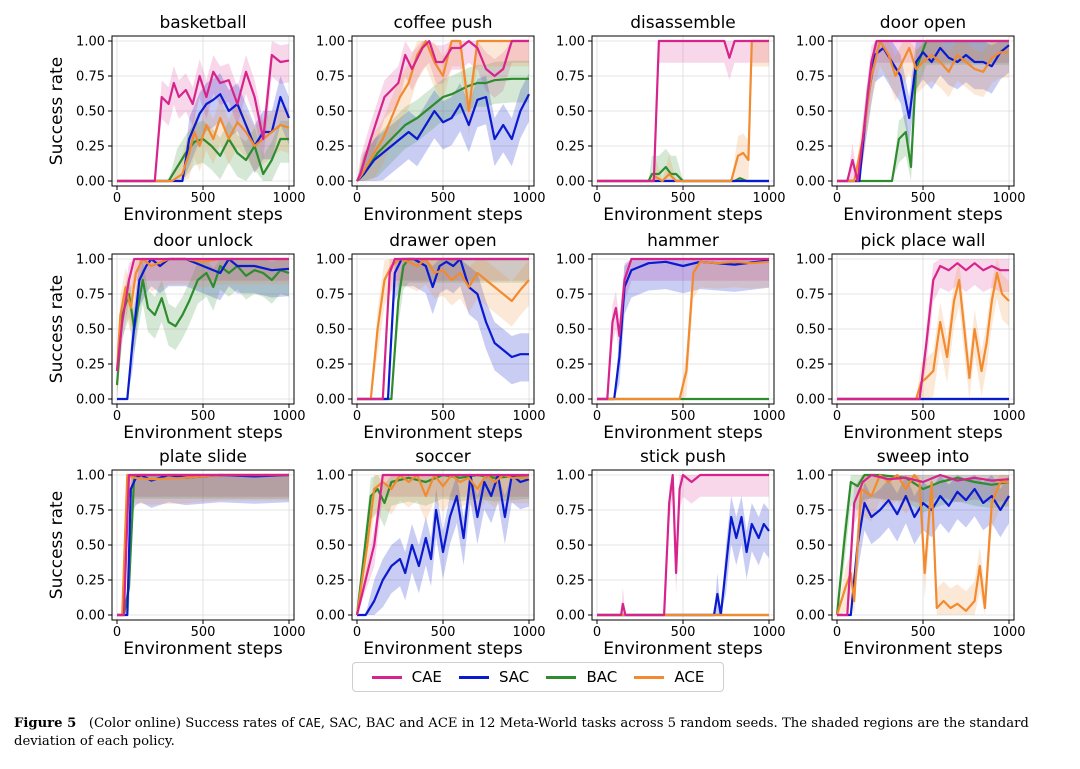 The height and width of the screenshot is (769, 1080). Describe the element at coordinates (683, 241) in the screenshot. I see `panel-title-hammer: hammer` at that location.